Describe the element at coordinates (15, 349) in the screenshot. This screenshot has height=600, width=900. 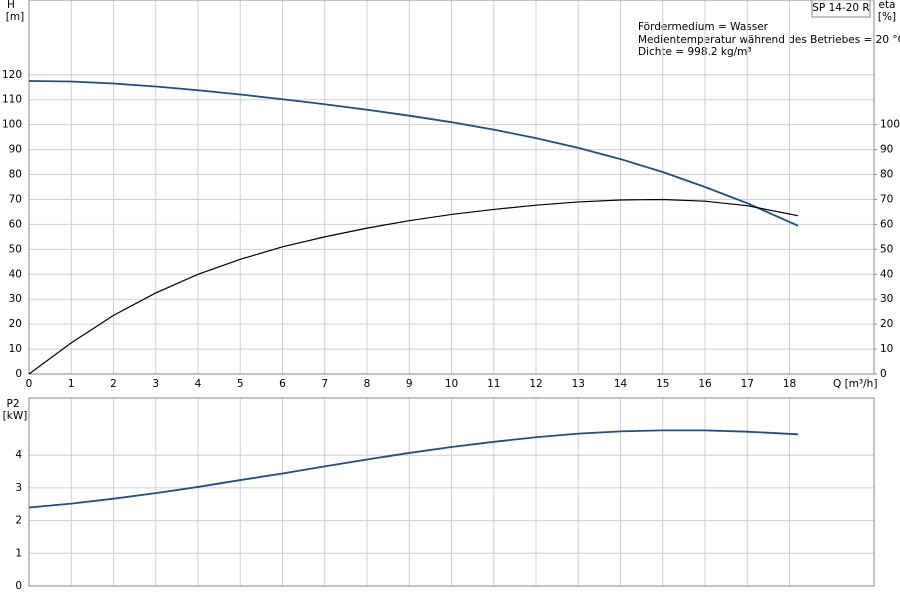
I see `y-tick-label: 10` at that location.